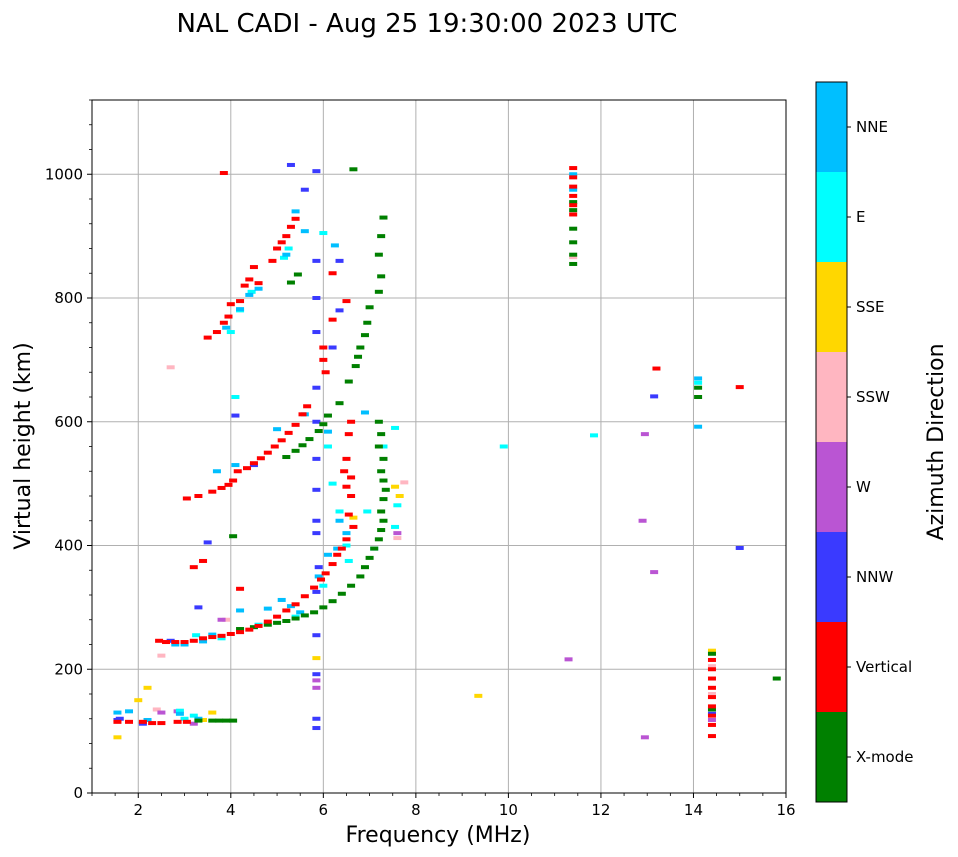 Image resolution: width=958 pixels, height=857 pixels. I want to click on colorbar-label: Vertical, so click(884, 667).